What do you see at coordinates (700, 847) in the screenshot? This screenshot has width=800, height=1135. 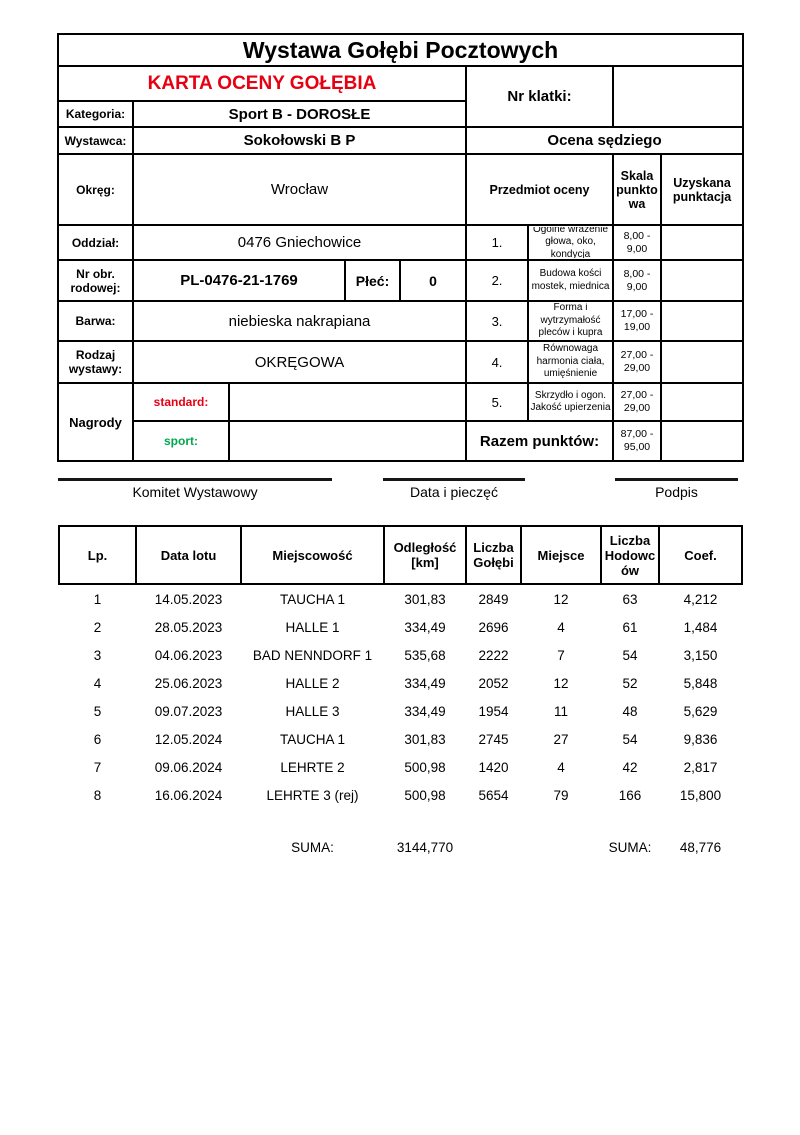 I see `suma-coef-total: 48,776` at bounding box center [700, 847].